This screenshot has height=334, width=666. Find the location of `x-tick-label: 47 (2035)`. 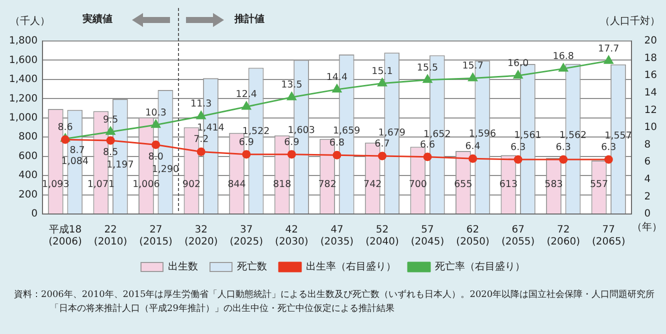

x-tick-label: 47 (2035) is located at coordinates (337, 236).